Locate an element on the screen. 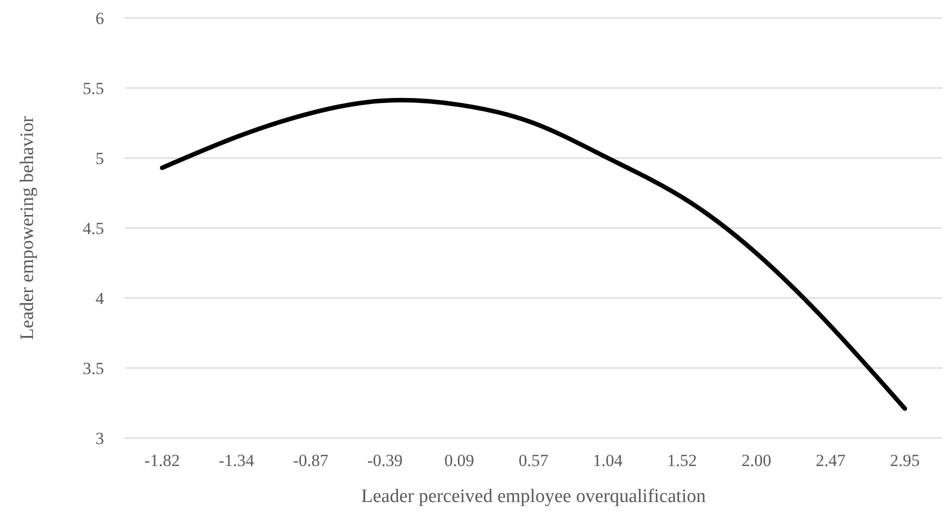  y-tick-label: 3.5 is located at coordinates (93, 368).